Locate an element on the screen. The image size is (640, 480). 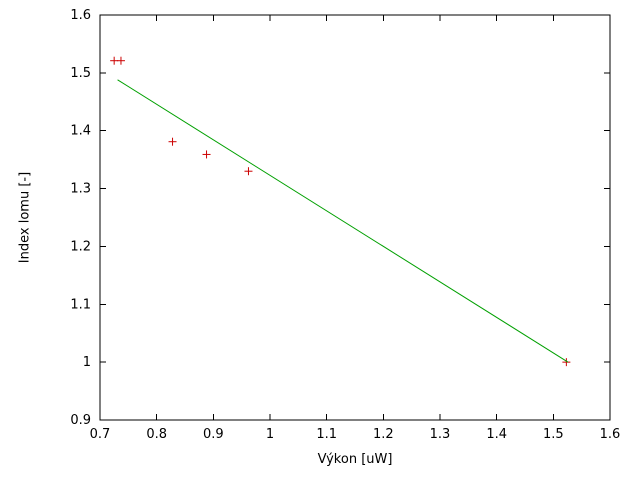
y-axis-label: Index lomu [-] is located at coordinates (25, 217).